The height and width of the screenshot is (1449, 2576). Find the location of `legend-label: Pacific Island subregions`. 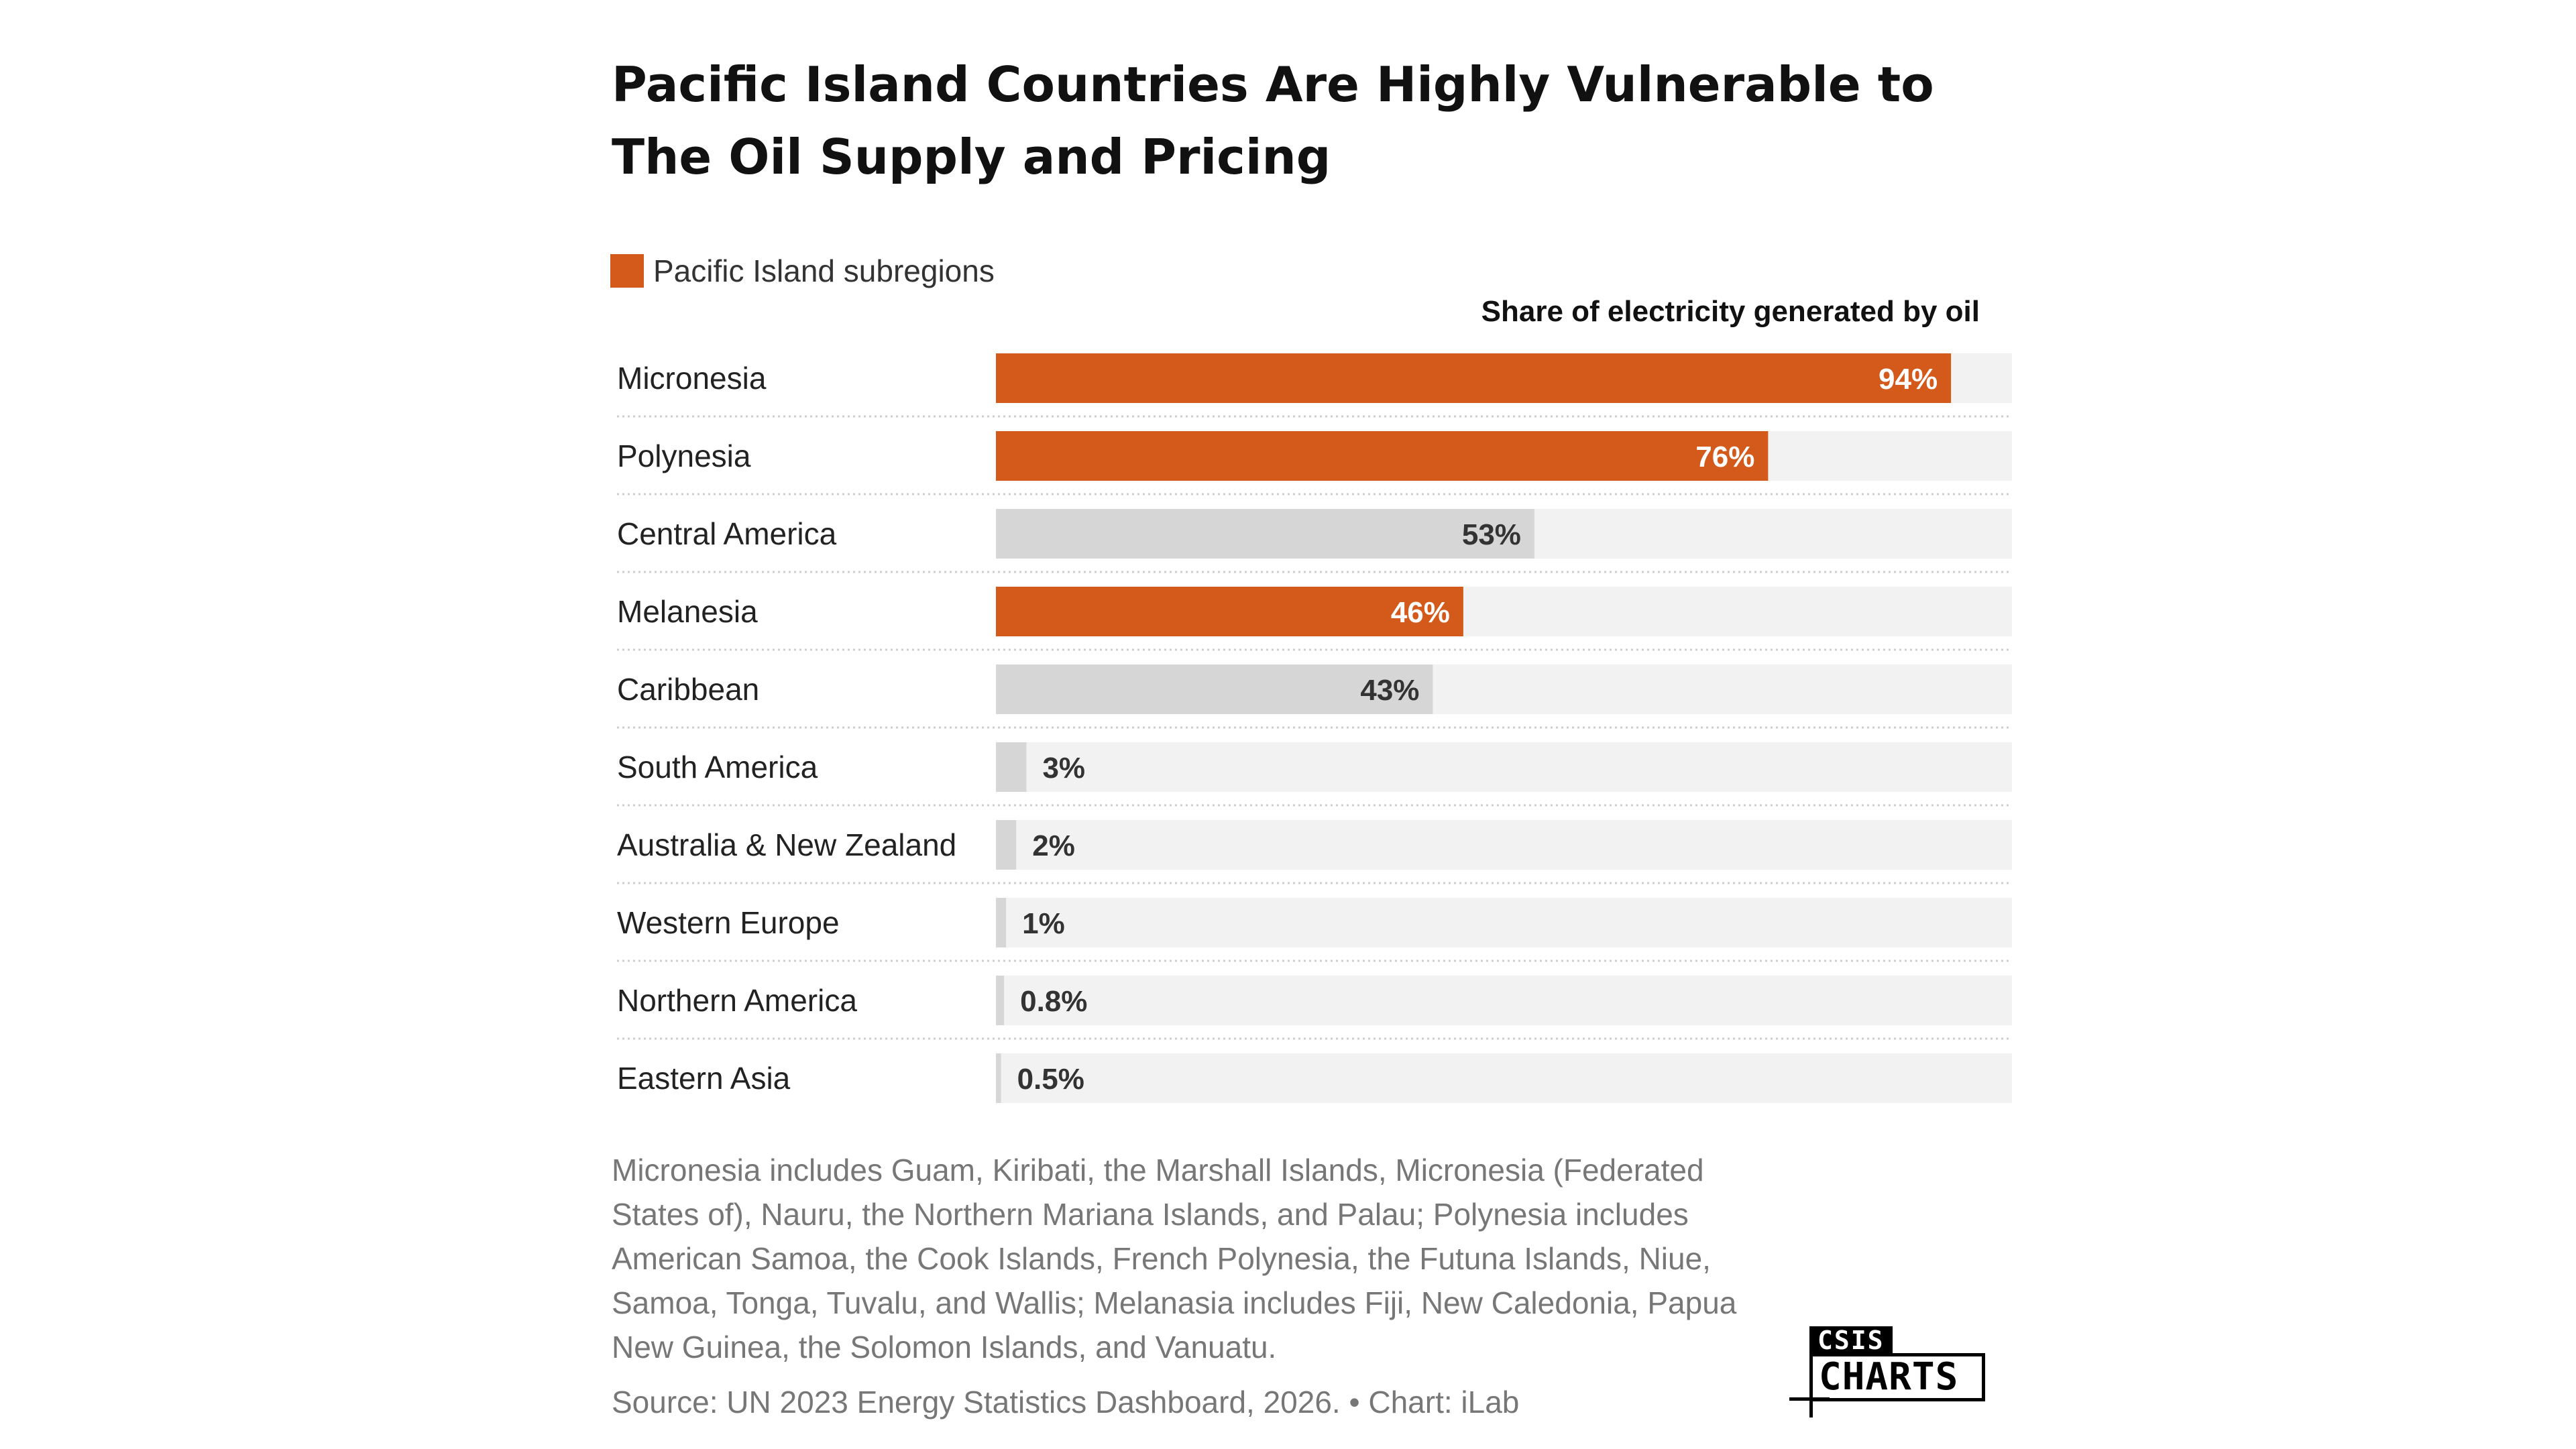

legend-label: Pacific Island subregions is located at coordinates (824, 271).